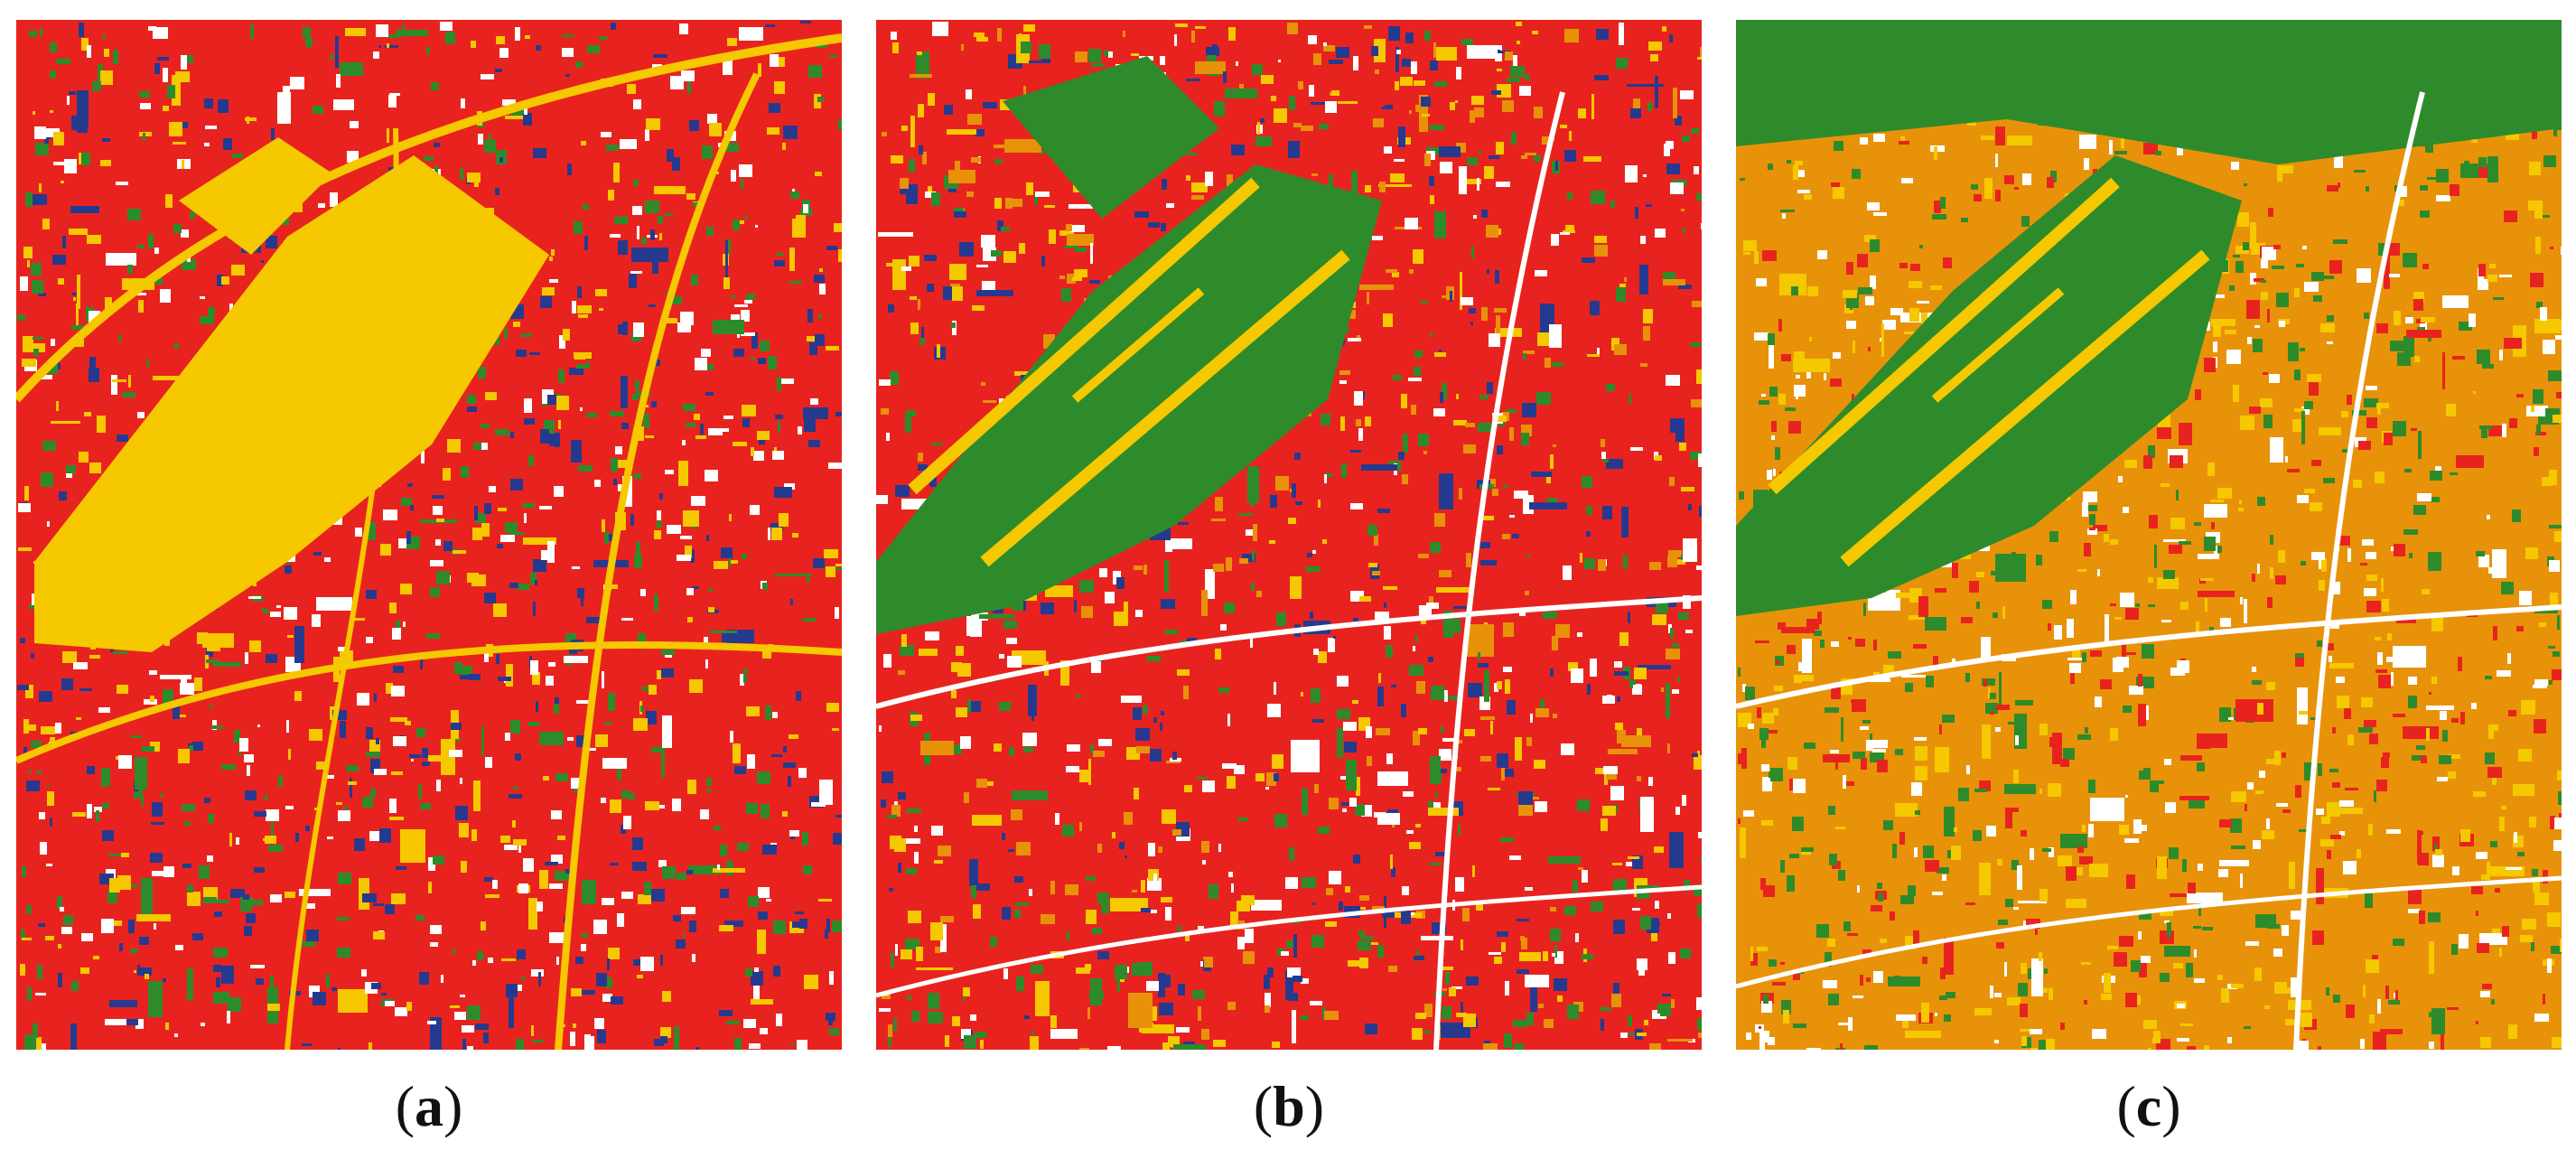  Describe the element at coordinates (291, 394) in the screenshot. I see `map-a-airport` at that location.